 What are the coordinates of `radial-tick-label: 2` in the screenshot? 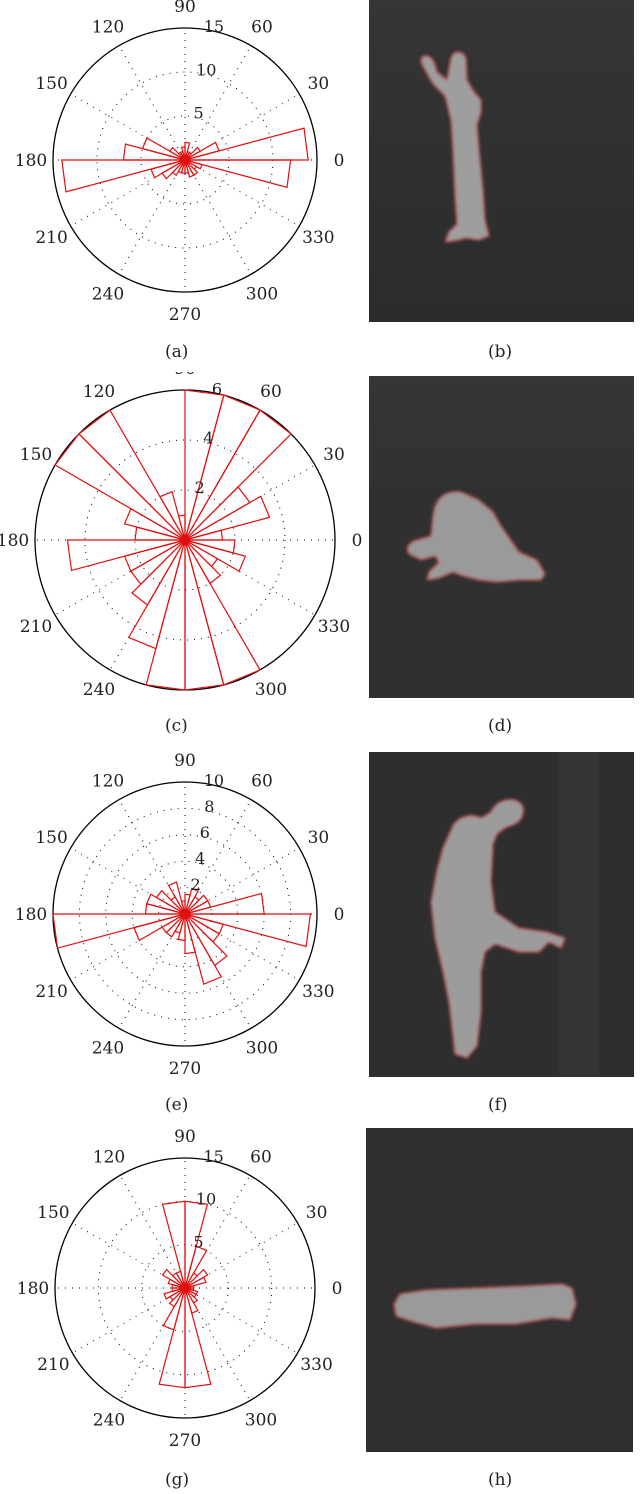 It's located at (196, 884).